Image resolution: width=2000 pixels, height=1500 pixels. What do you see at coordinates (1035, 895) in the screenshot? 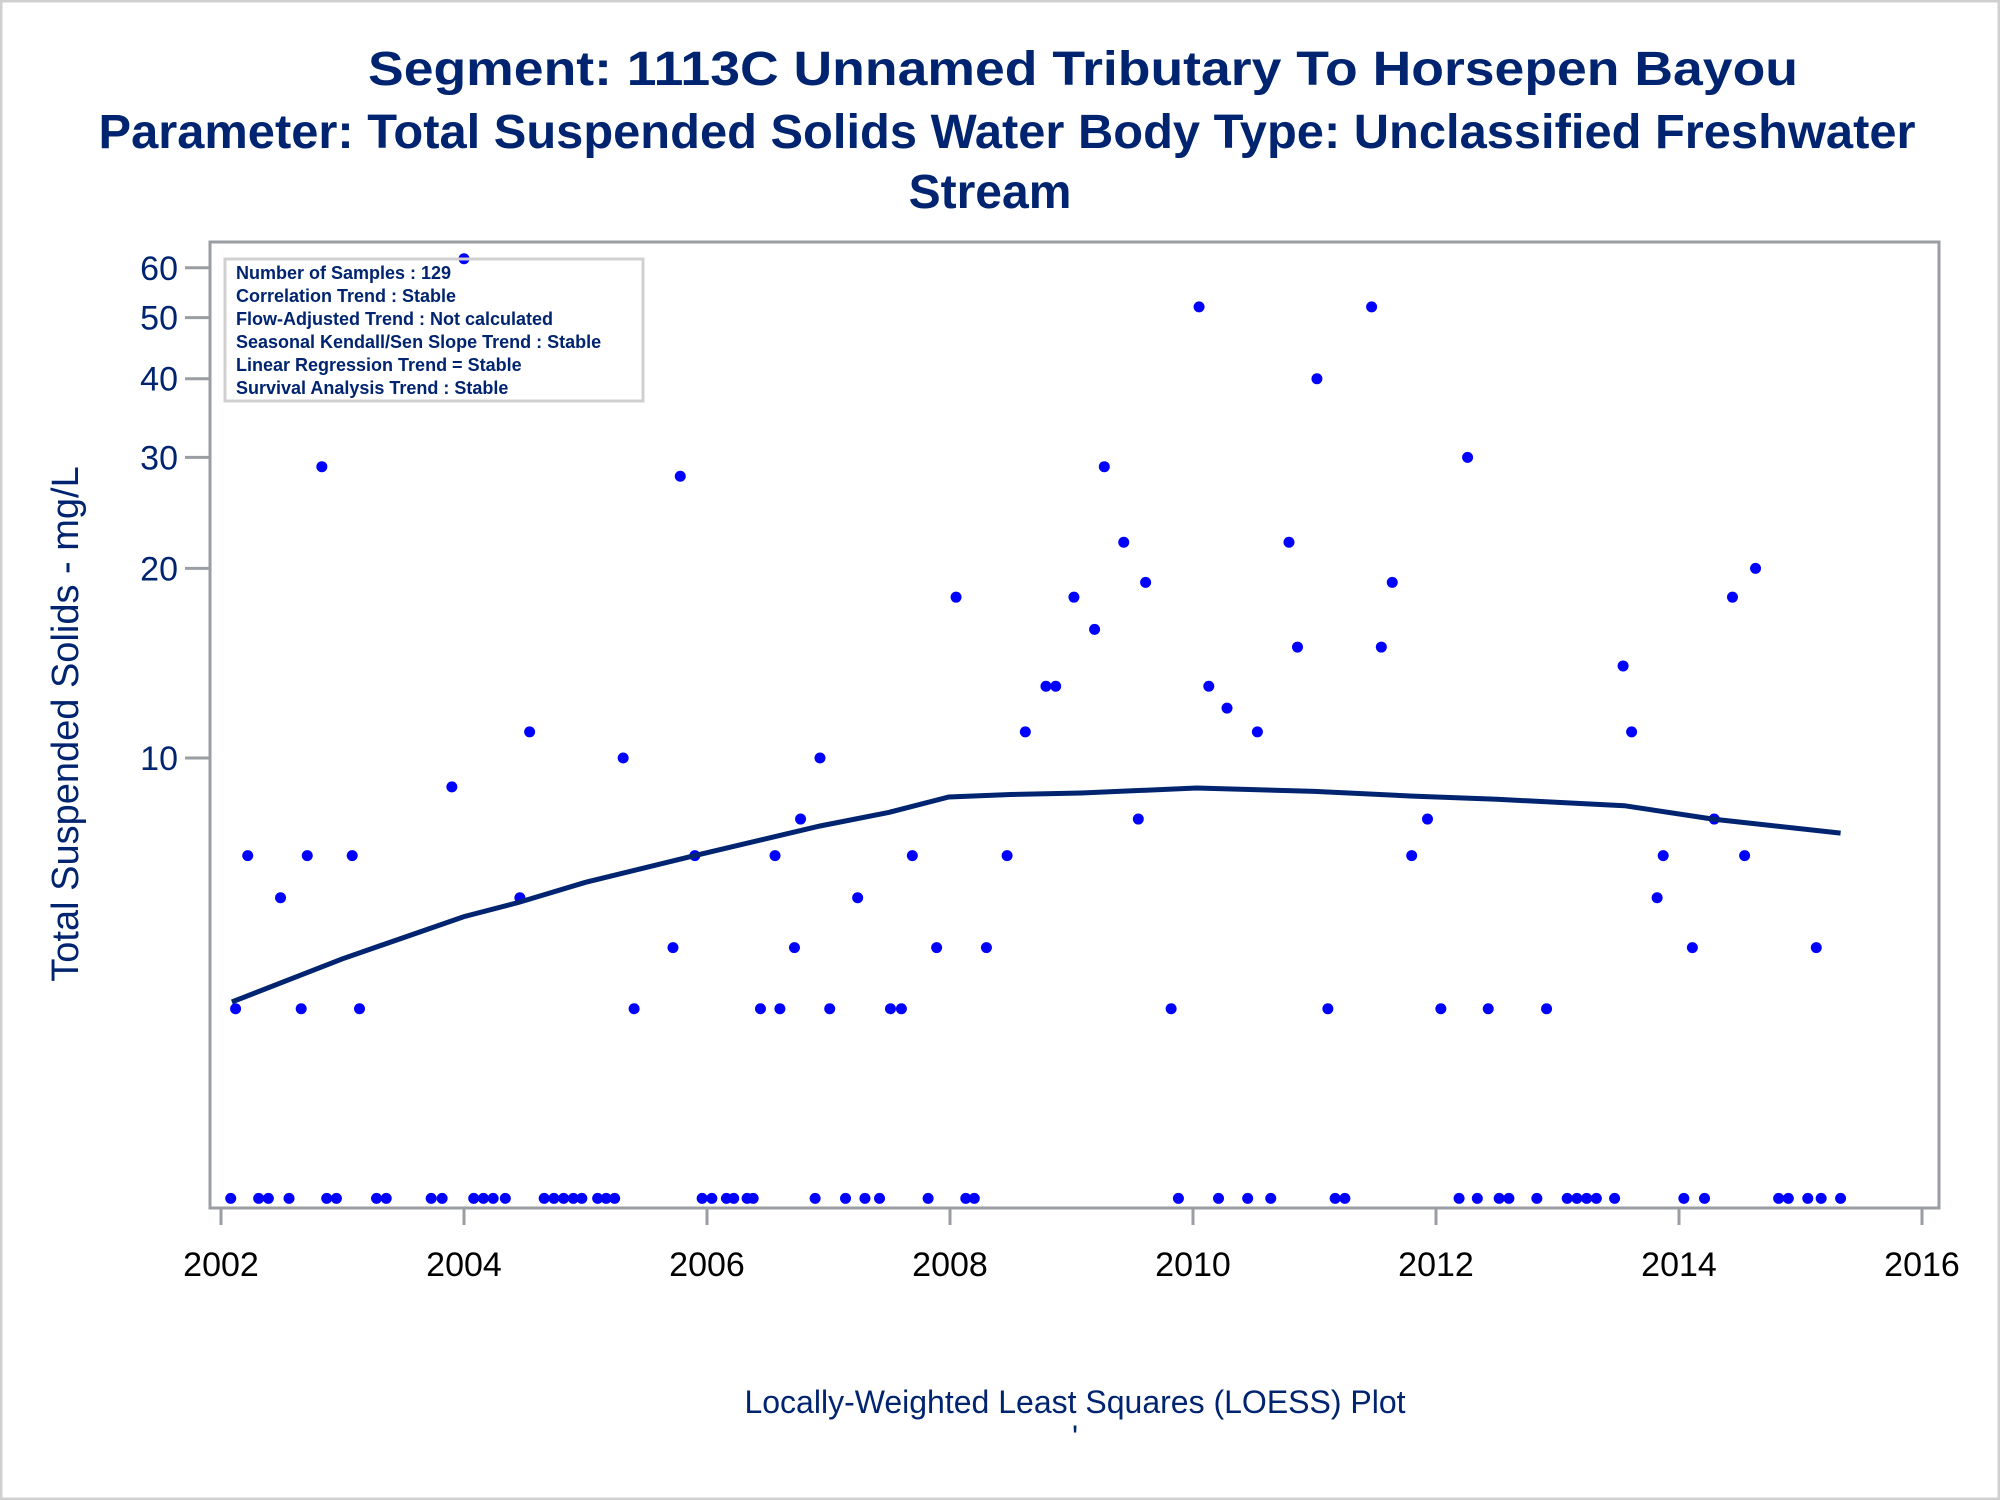
I see `loess-curve` at bounding box center [1035, 895].